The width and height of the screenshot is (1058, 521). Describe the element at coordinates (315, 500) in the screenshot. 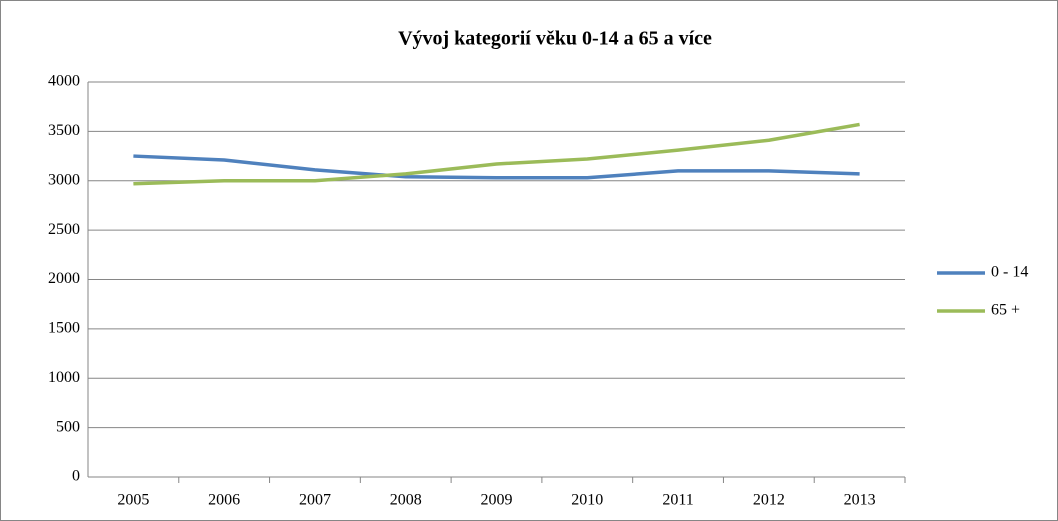

I see `x-tick-label: 2007` at that location.